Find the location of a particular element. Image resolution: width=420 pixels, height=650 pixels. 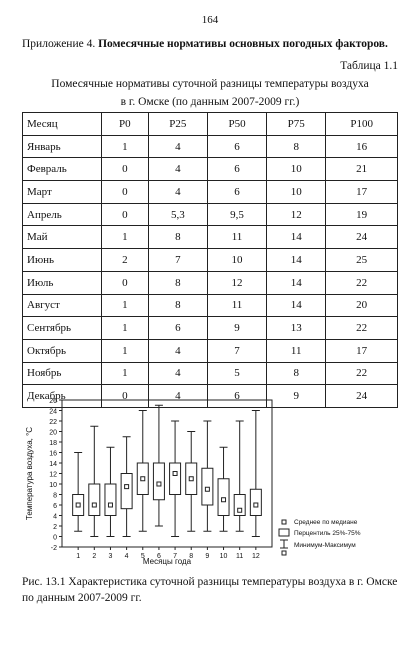

y-tick-label: -2 is located at coordinates (54, 548).